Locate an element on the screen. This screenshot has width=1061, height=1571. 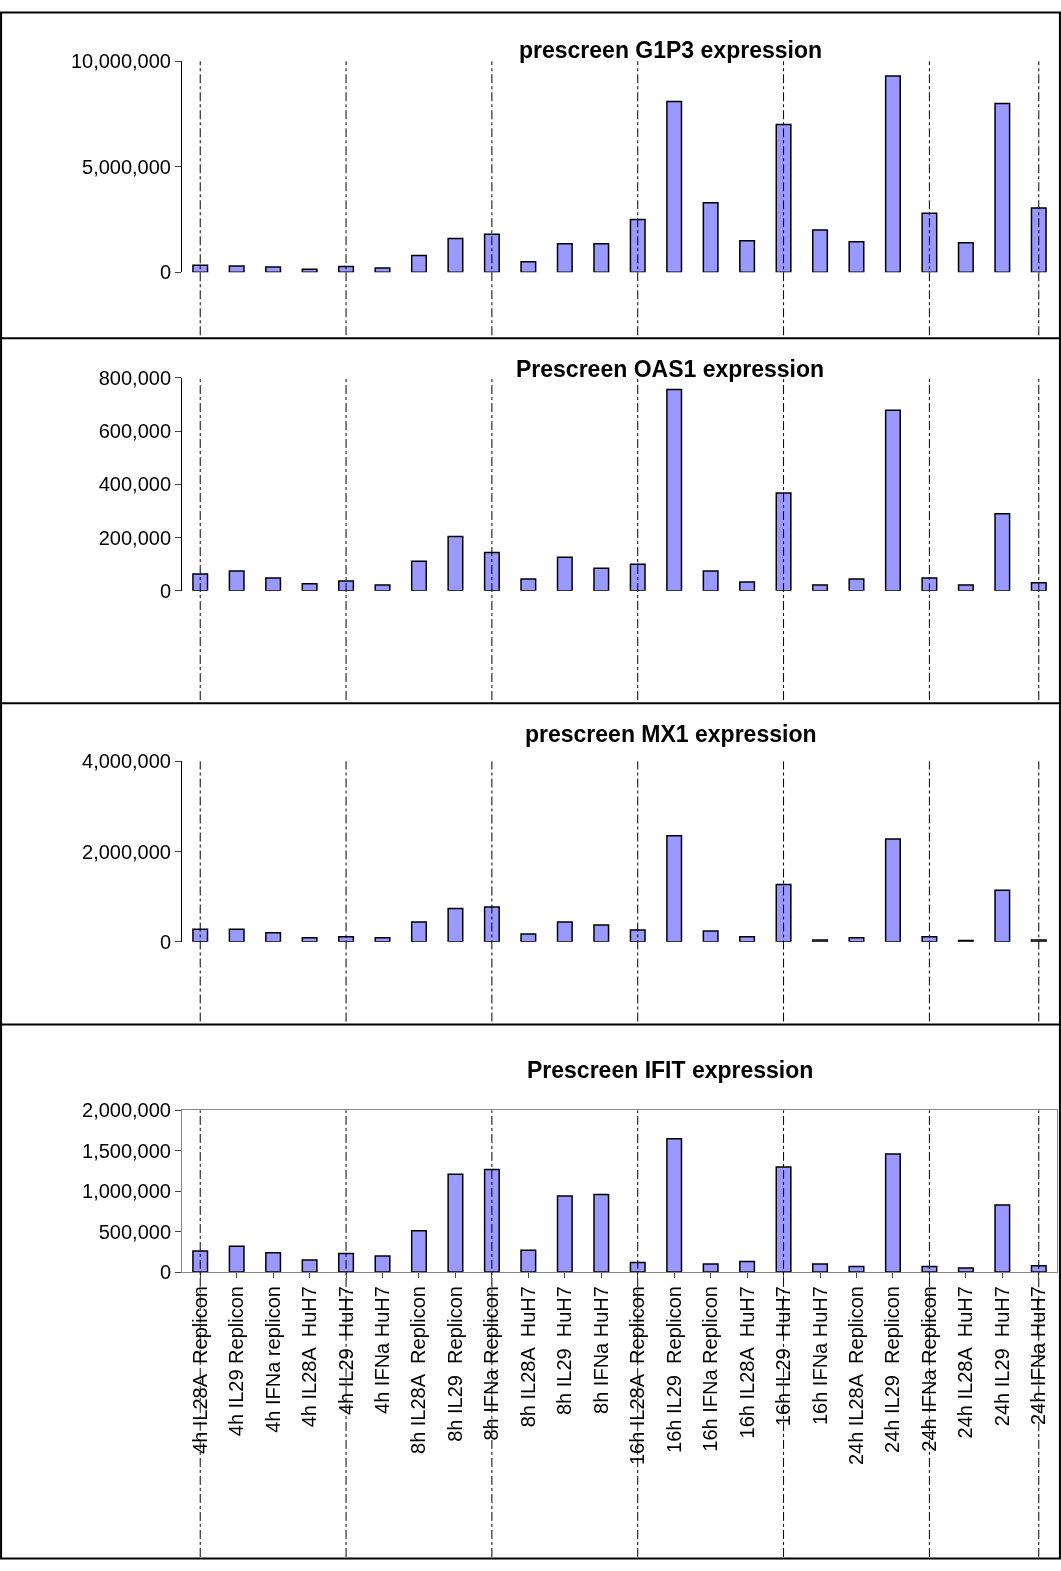
chart-title: prescreen G1P3 expression is located at coordinates (670, 50).